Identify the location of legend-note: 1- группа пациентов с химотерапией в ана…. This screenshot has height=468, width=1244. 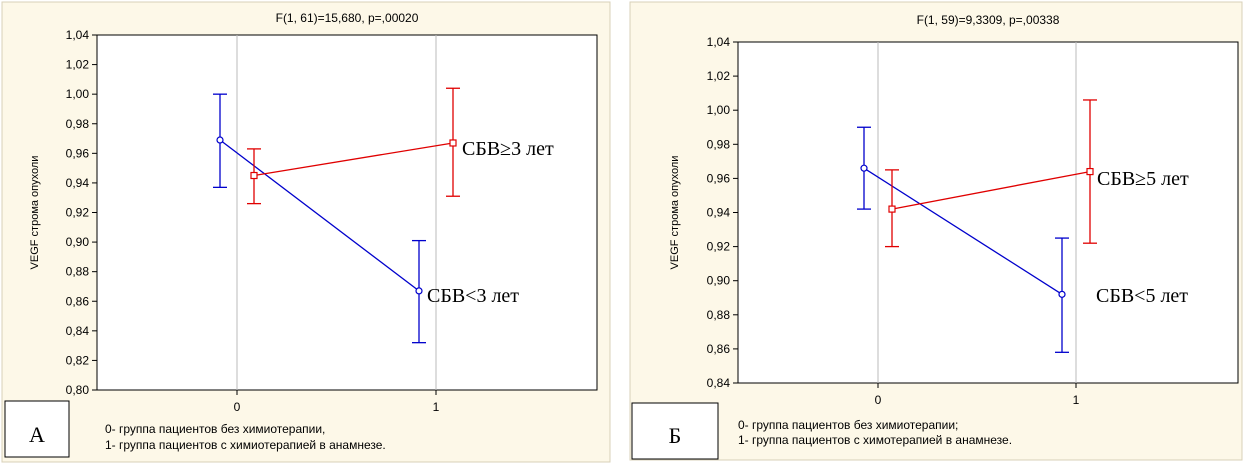
(875, 440).